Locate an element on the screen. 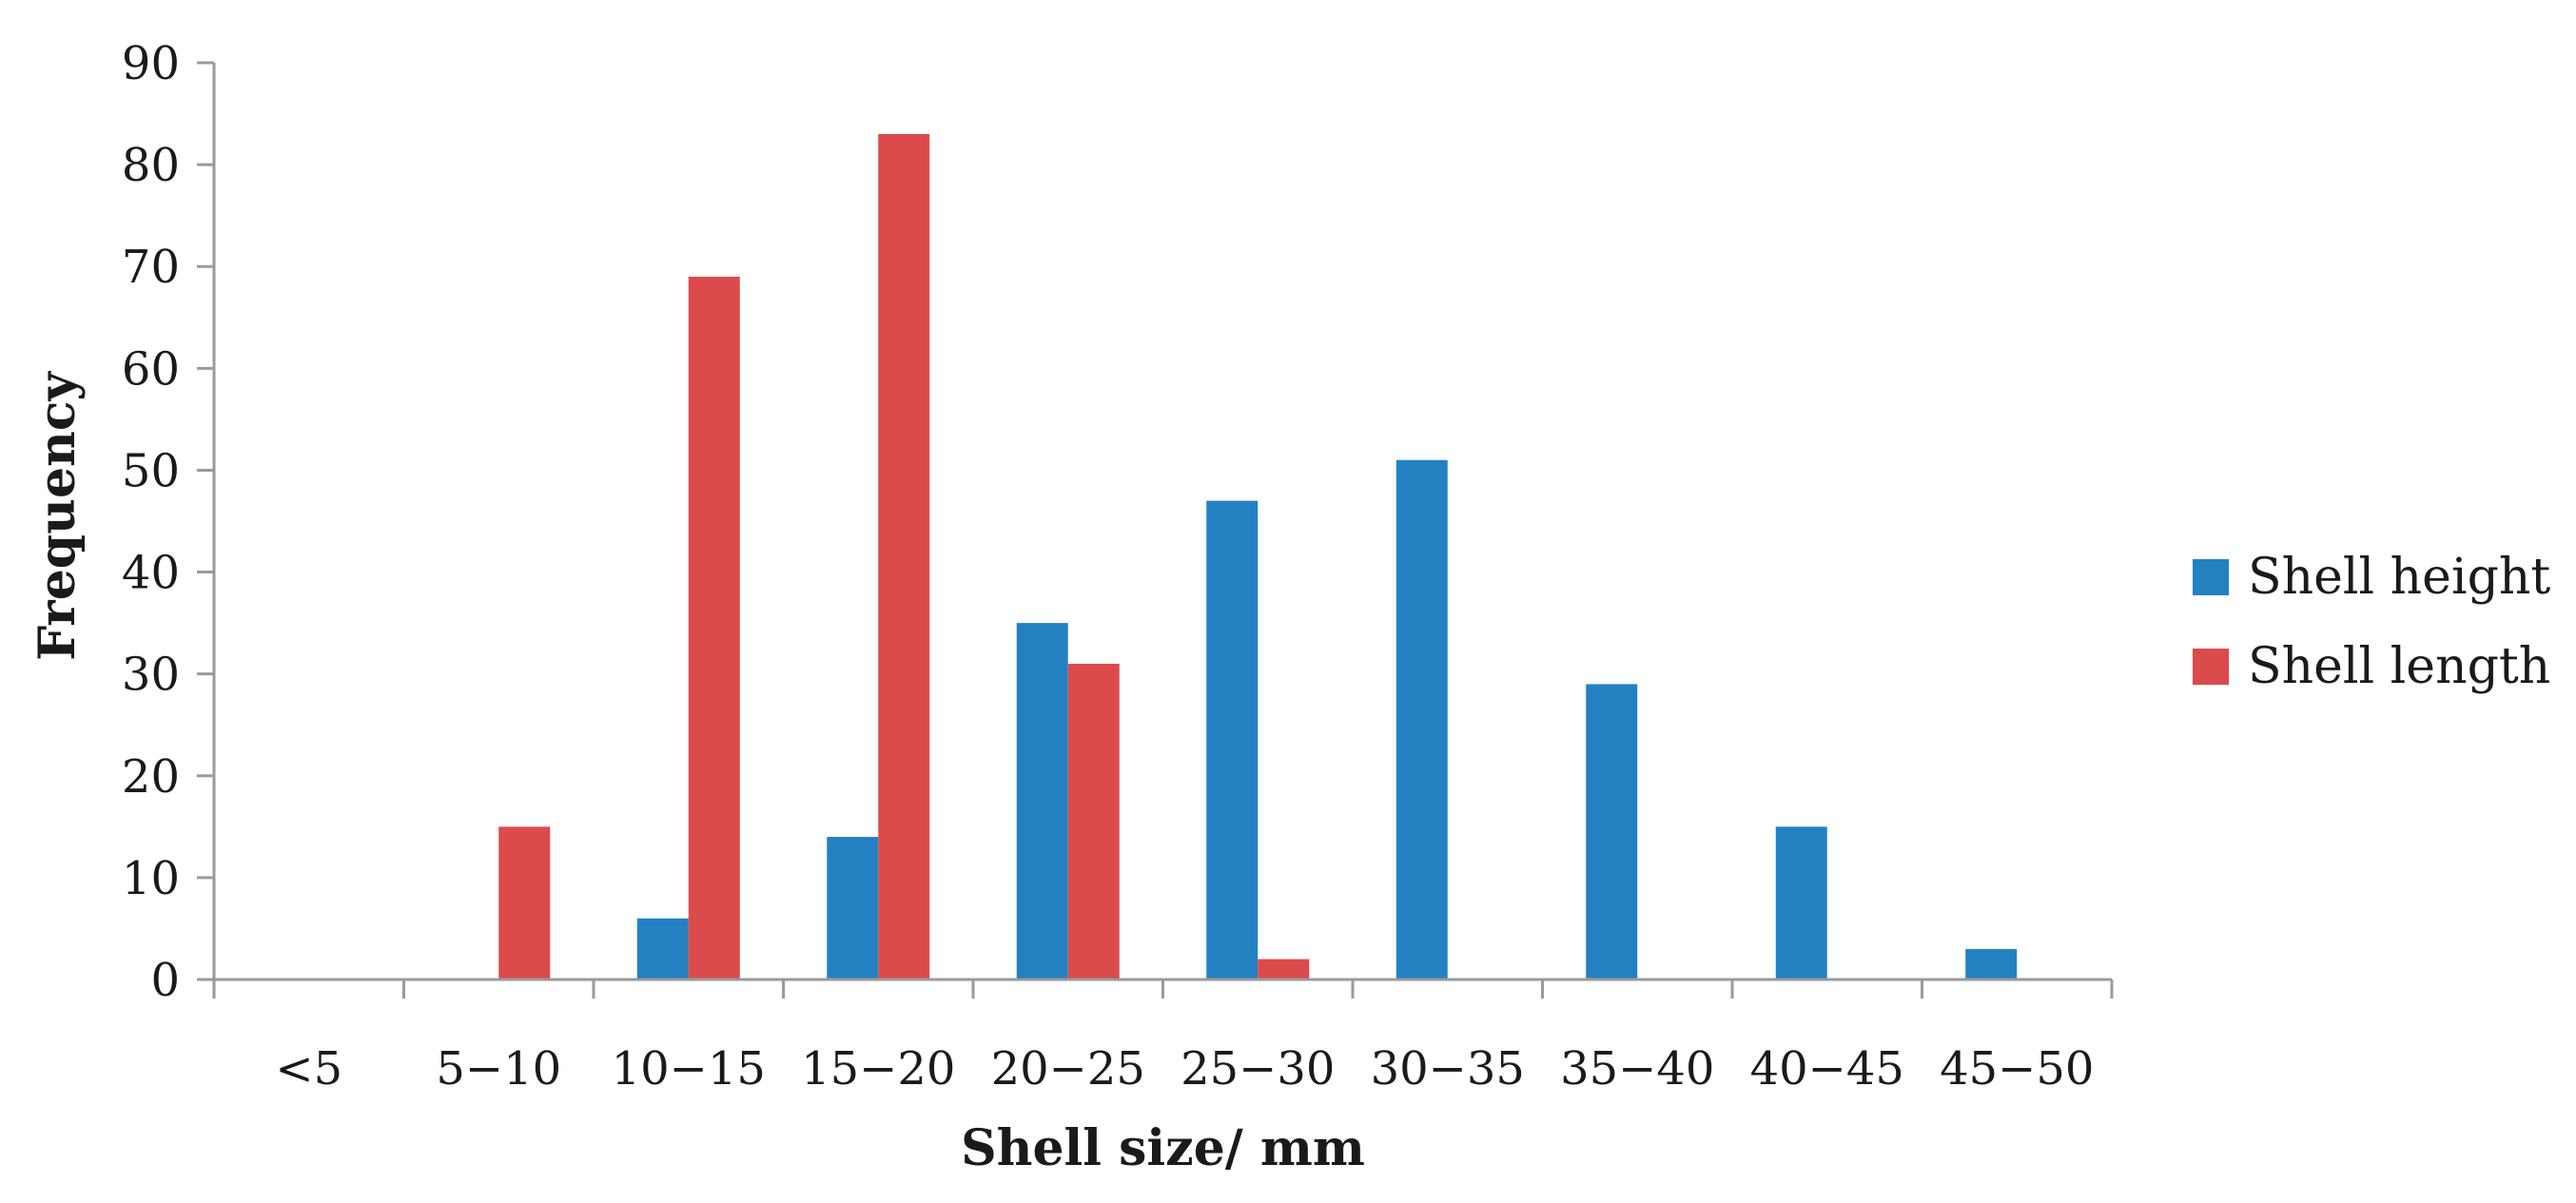  x-tick-label: 30−35 is located at coordinates (1448, 1069).